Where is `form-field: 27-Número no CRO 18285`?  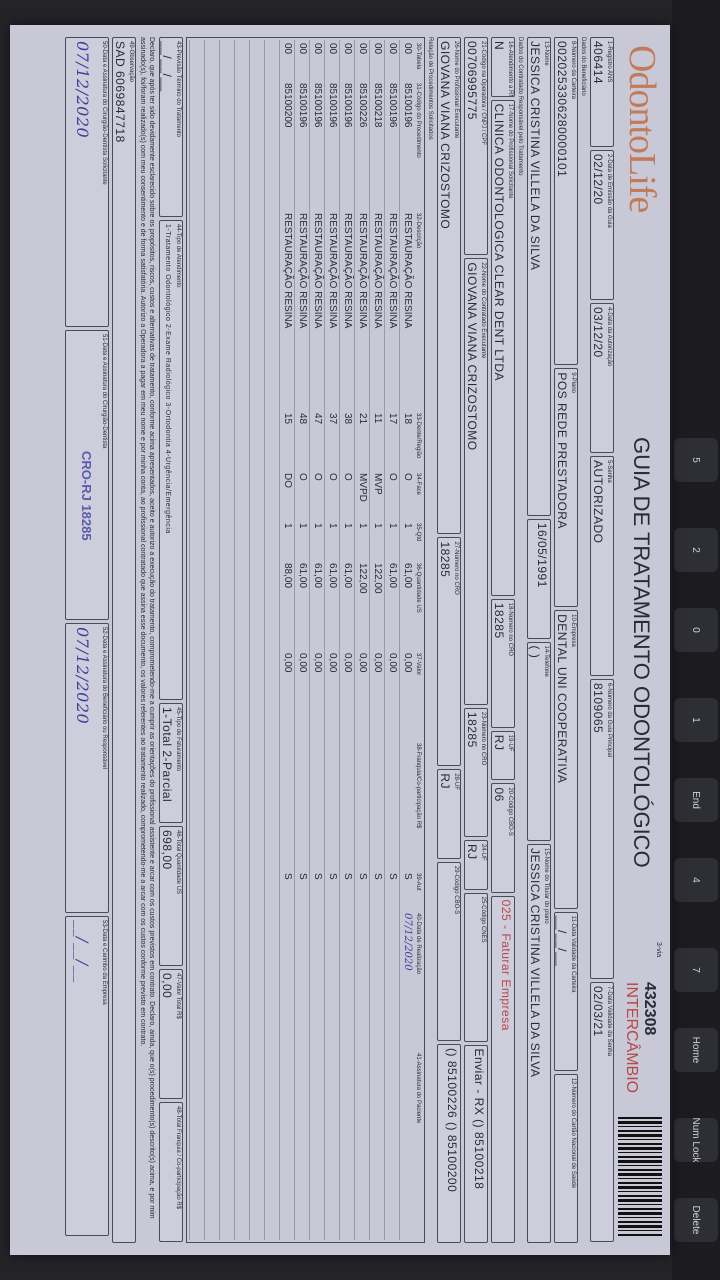
form-field: 27-Número no CRO 18285 is located at coordinates (449, 652).